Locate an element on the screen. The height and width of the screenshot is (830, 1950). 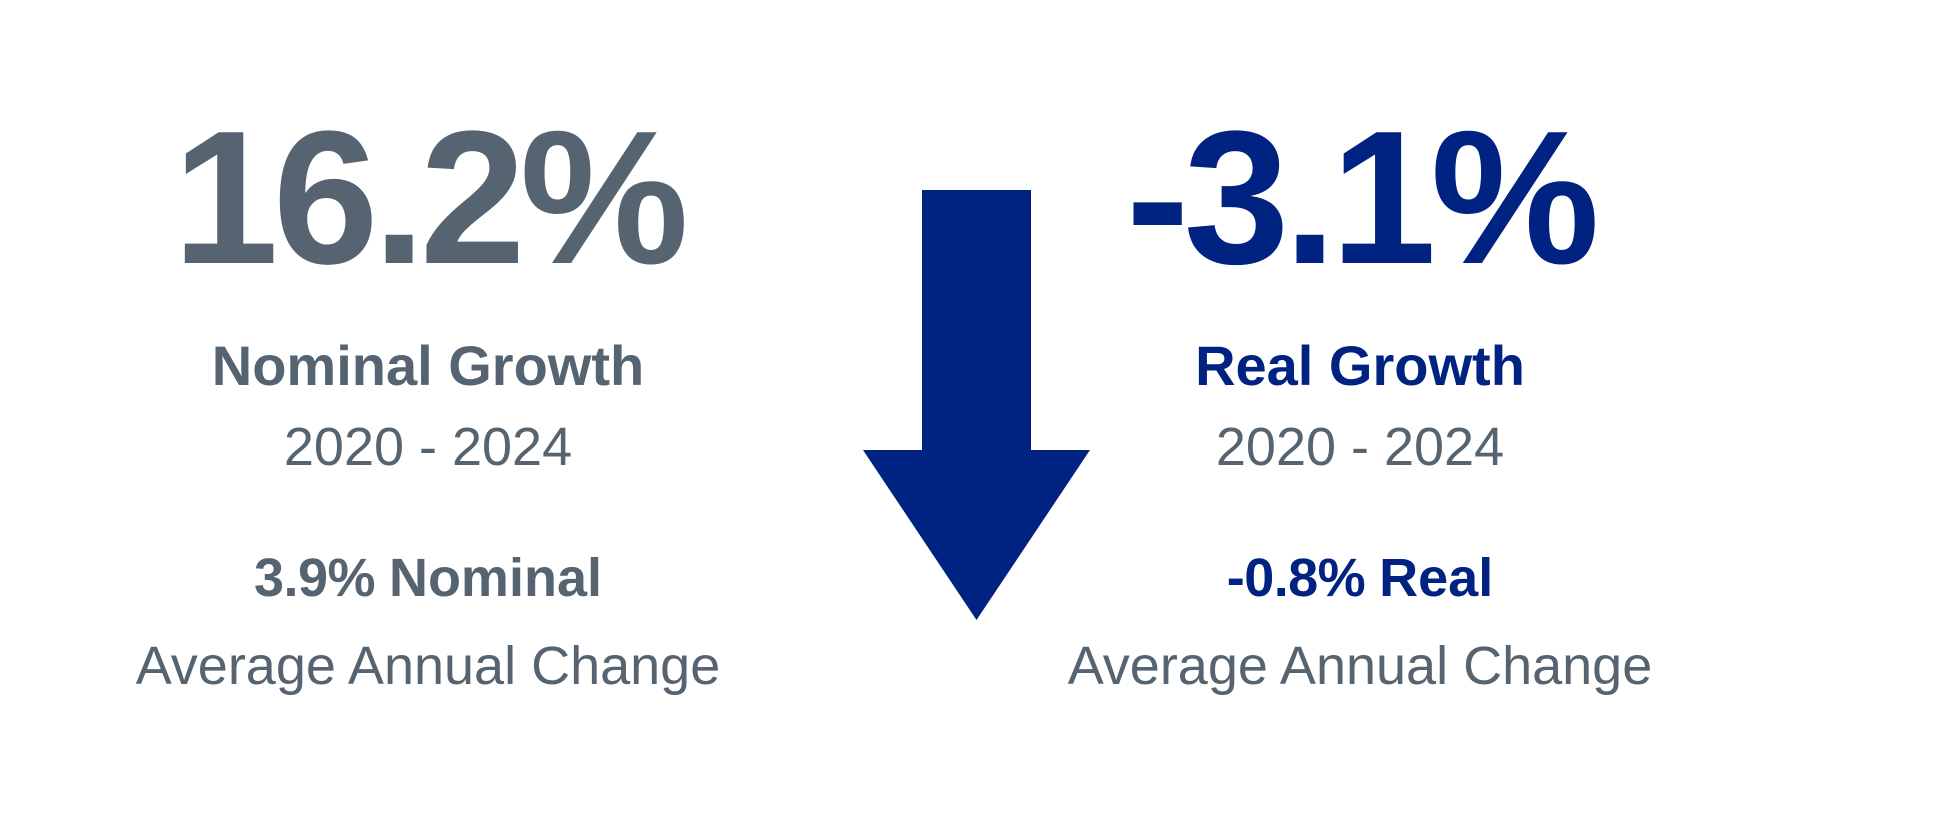
down-arrow-icon is located at coordinates (976, 405).